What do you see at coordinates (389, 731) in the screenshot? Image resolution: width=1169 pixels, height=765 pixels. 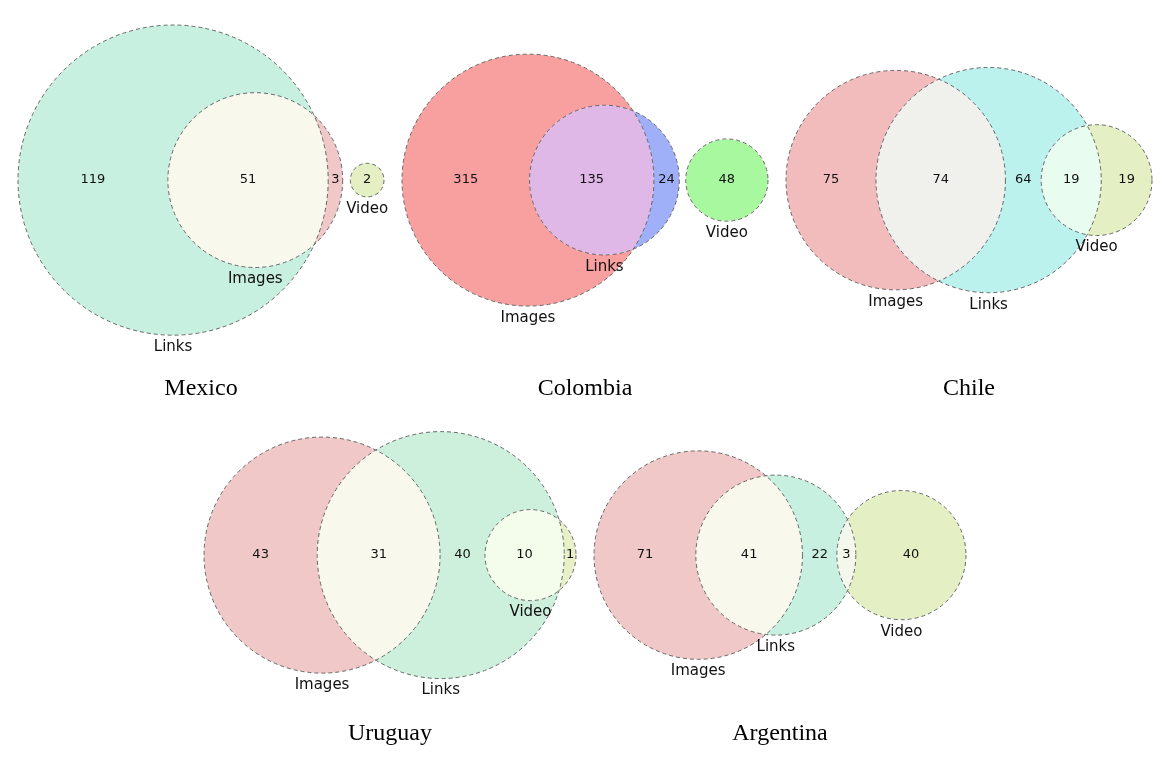 I see `text: Uruguay` at bounding box center [389, 731].